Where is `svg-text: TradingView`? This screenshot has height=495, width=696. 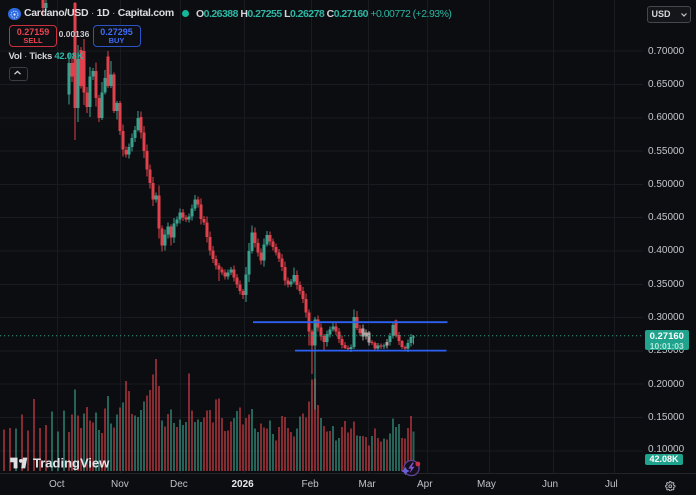 svg-text: TradingView is located at coordinates (71, 463).